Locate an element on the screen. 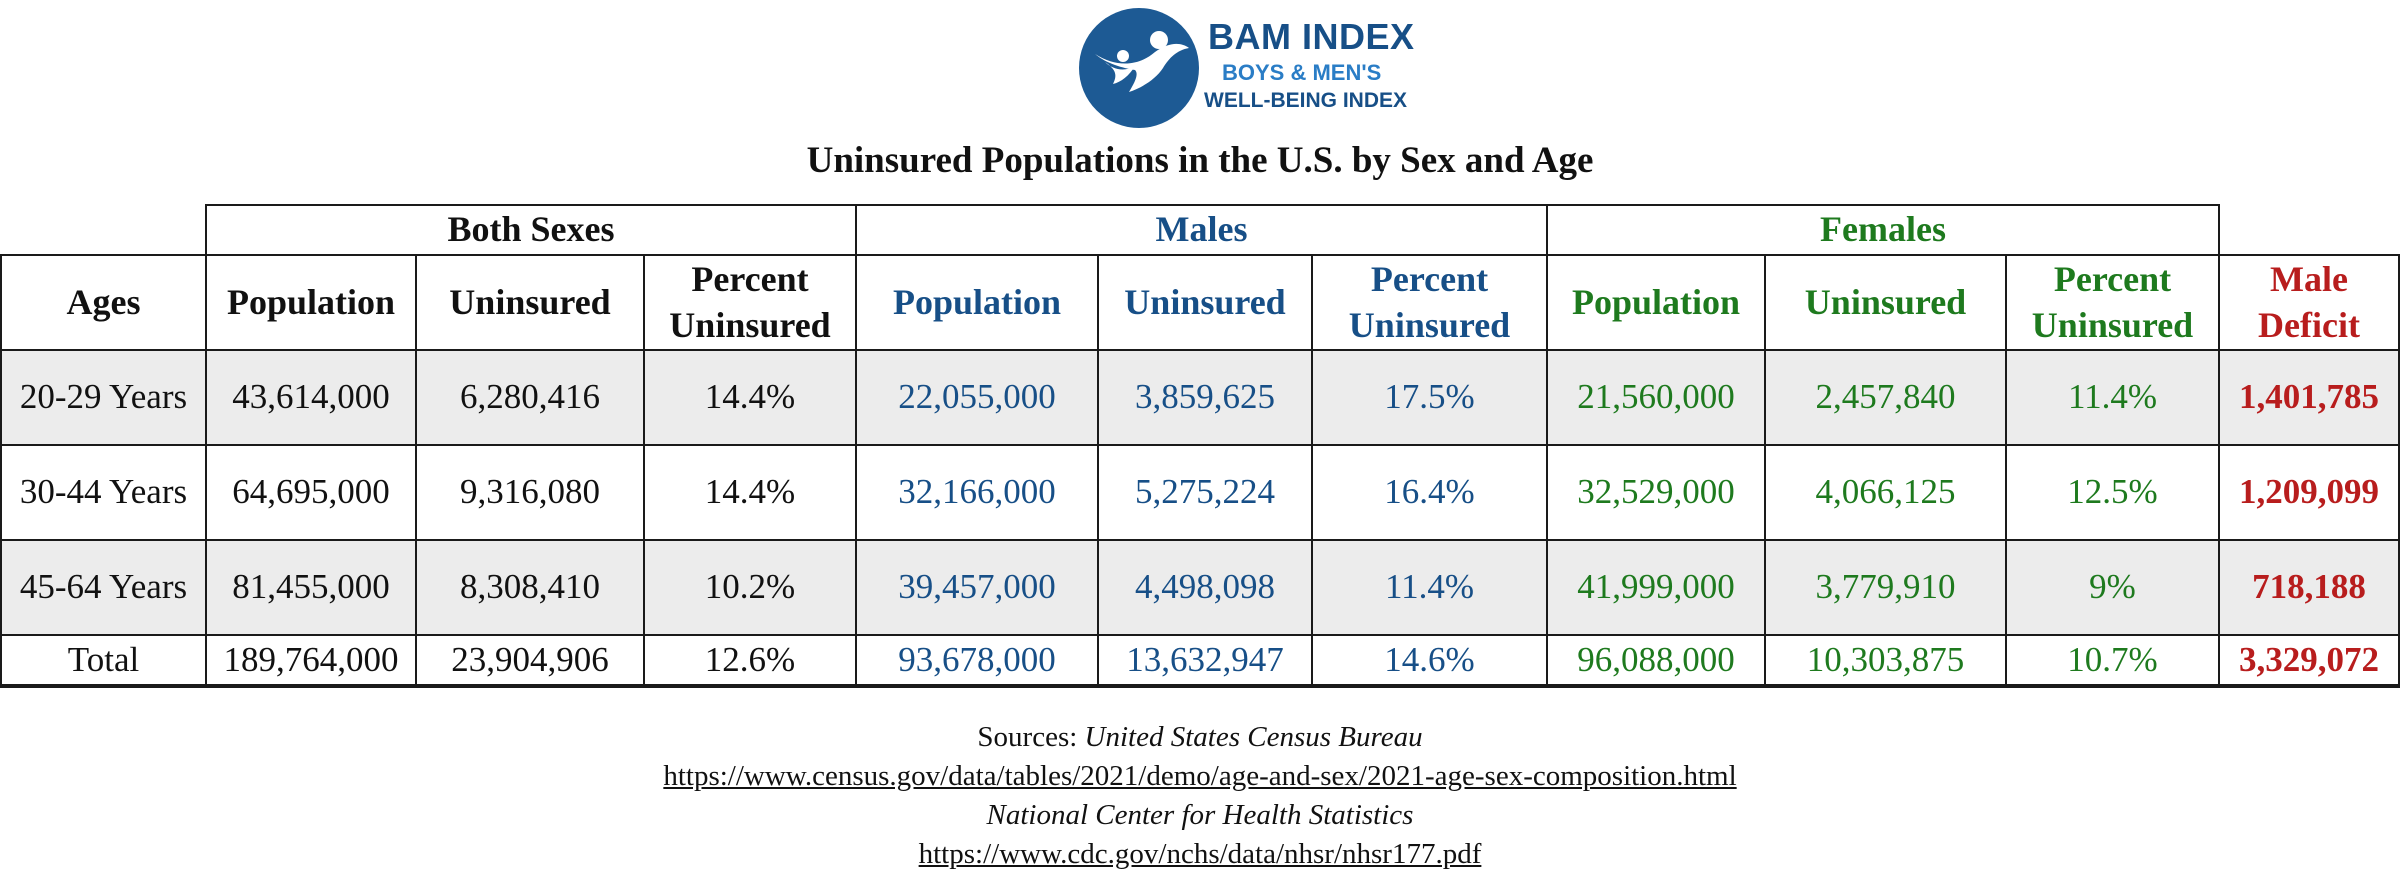 Image resolution: width=2400 pixels, height=878 pixels. source-nchs: National Center for Health Statistics is located at coordinates (1200, 815).